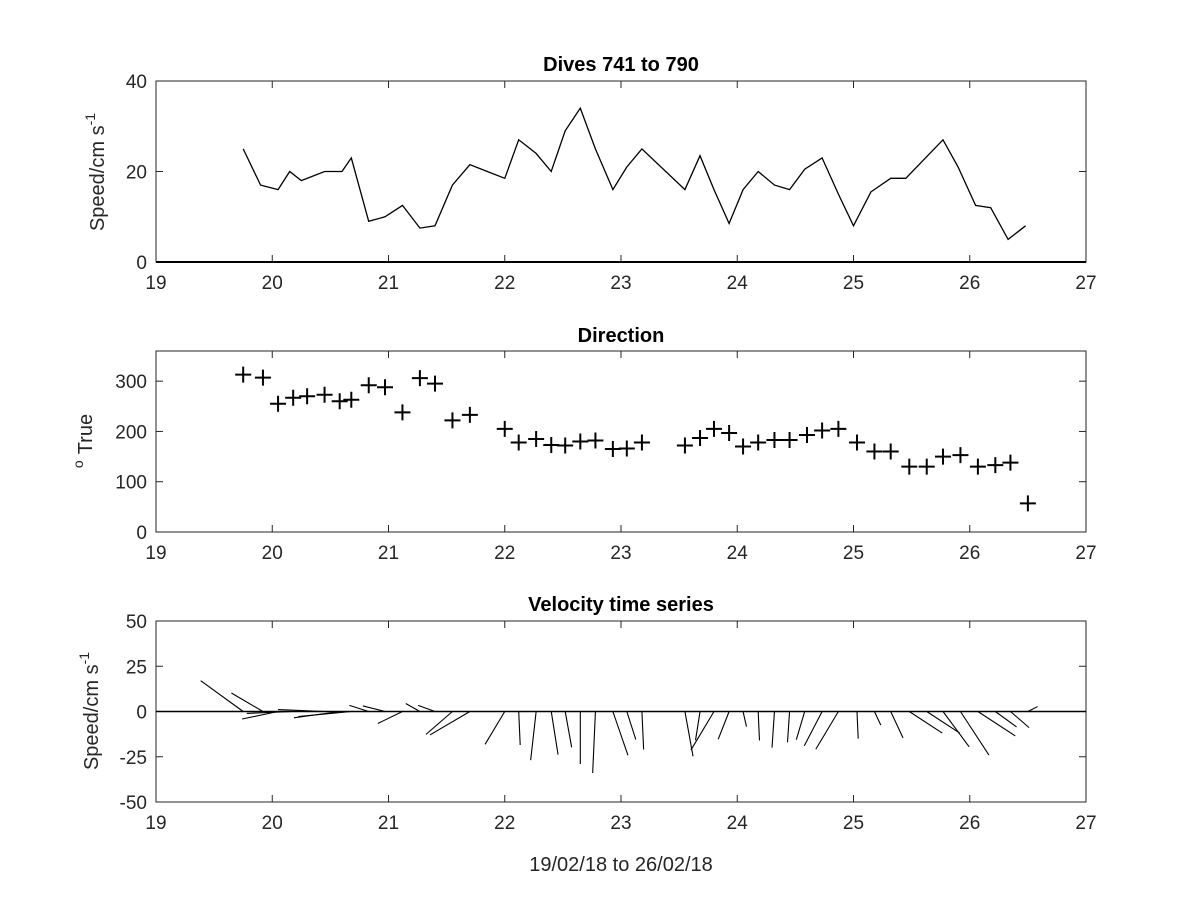  I want to click on speed-x-tick-label: 24, so click(738, 283).